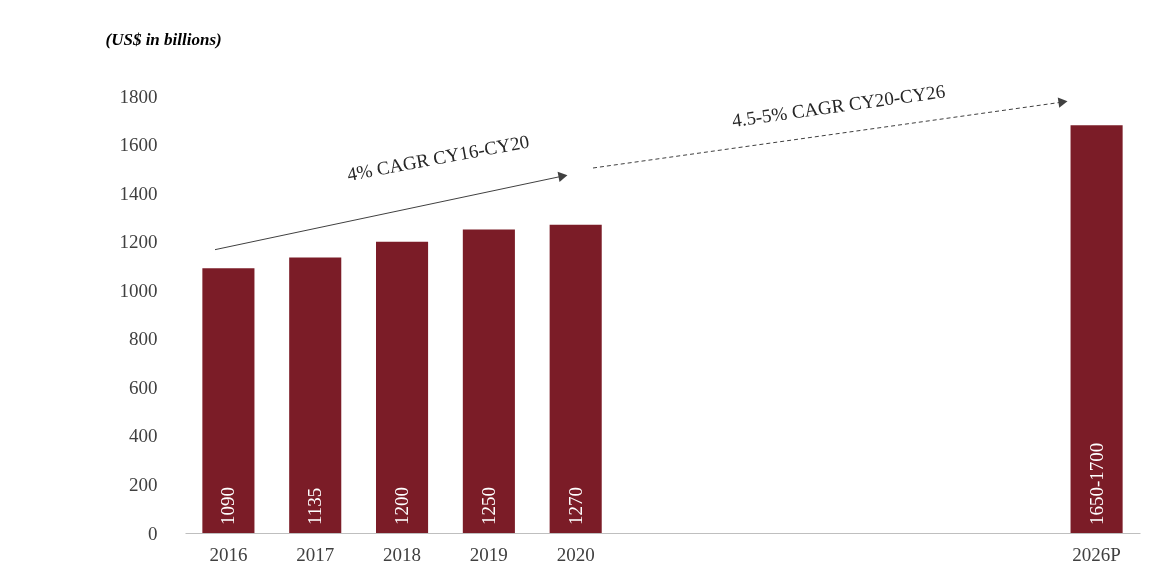  I want to click on y-tick-label: 0, so click(153, 533).